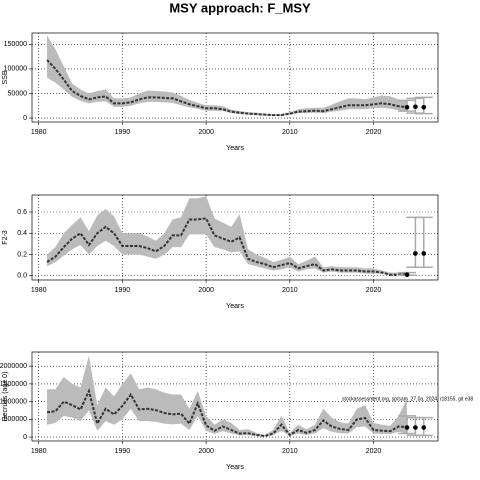  What do you see at coordinates (15, 44) in the screenshot?
I see `y-tick-label: 150000` at bounding box center [15, 44].